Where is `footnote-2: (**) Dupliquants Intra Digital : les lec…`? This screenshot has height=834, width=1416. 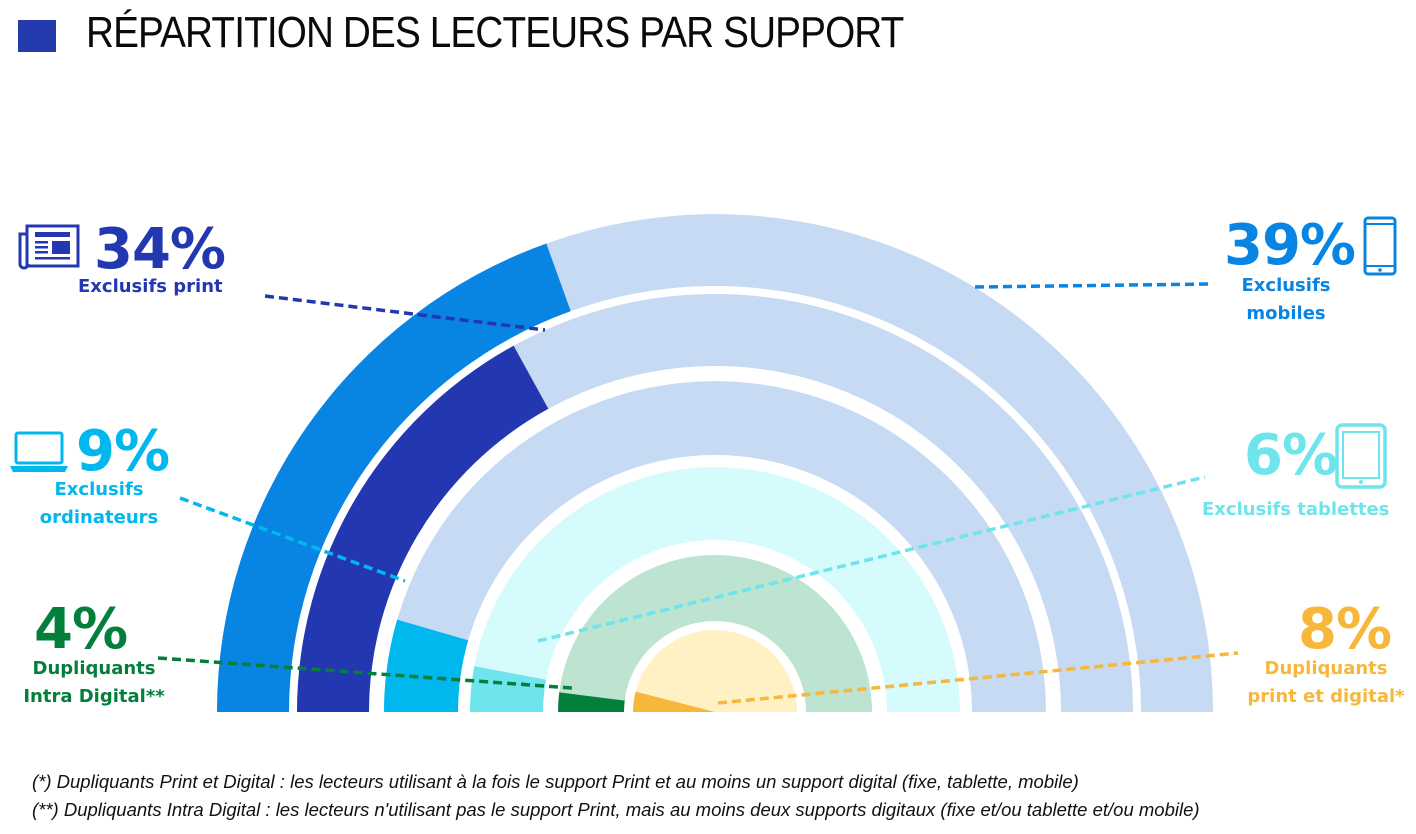 footnote-2: (**) Dupliquants Intra Digital : les lec… is located at coordinates (616, 809).